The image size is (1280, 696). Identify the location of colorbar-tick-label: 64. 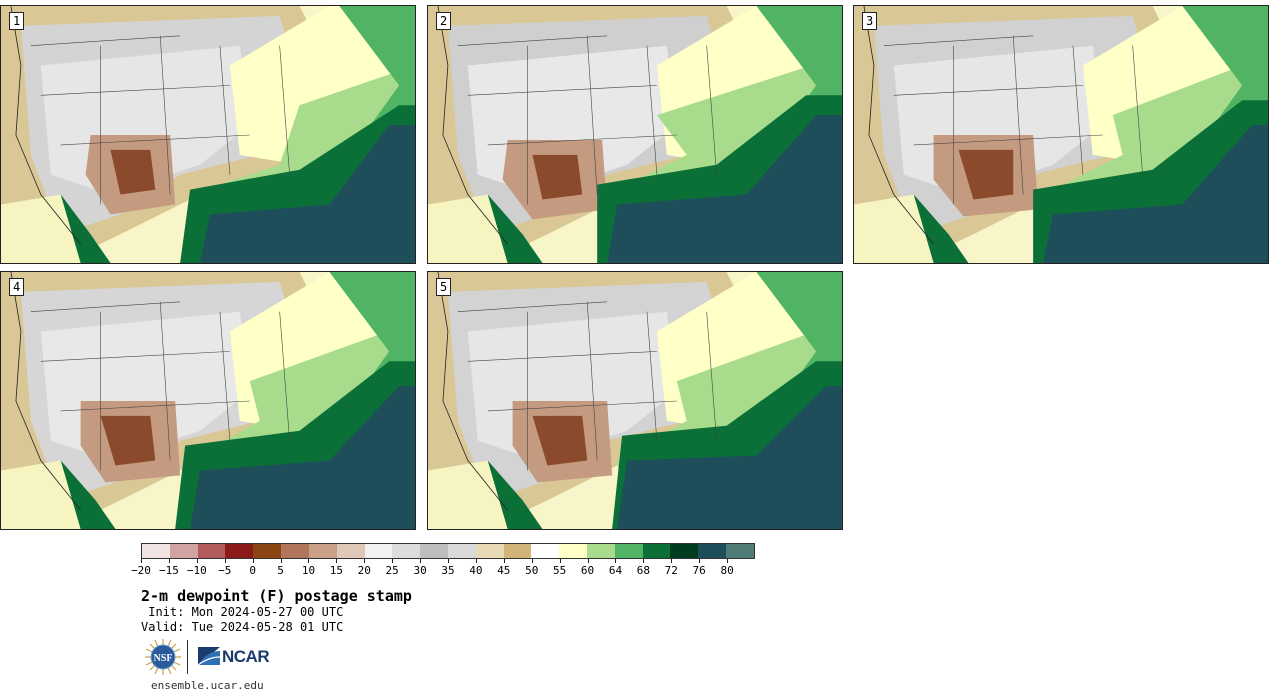
(615, 570).